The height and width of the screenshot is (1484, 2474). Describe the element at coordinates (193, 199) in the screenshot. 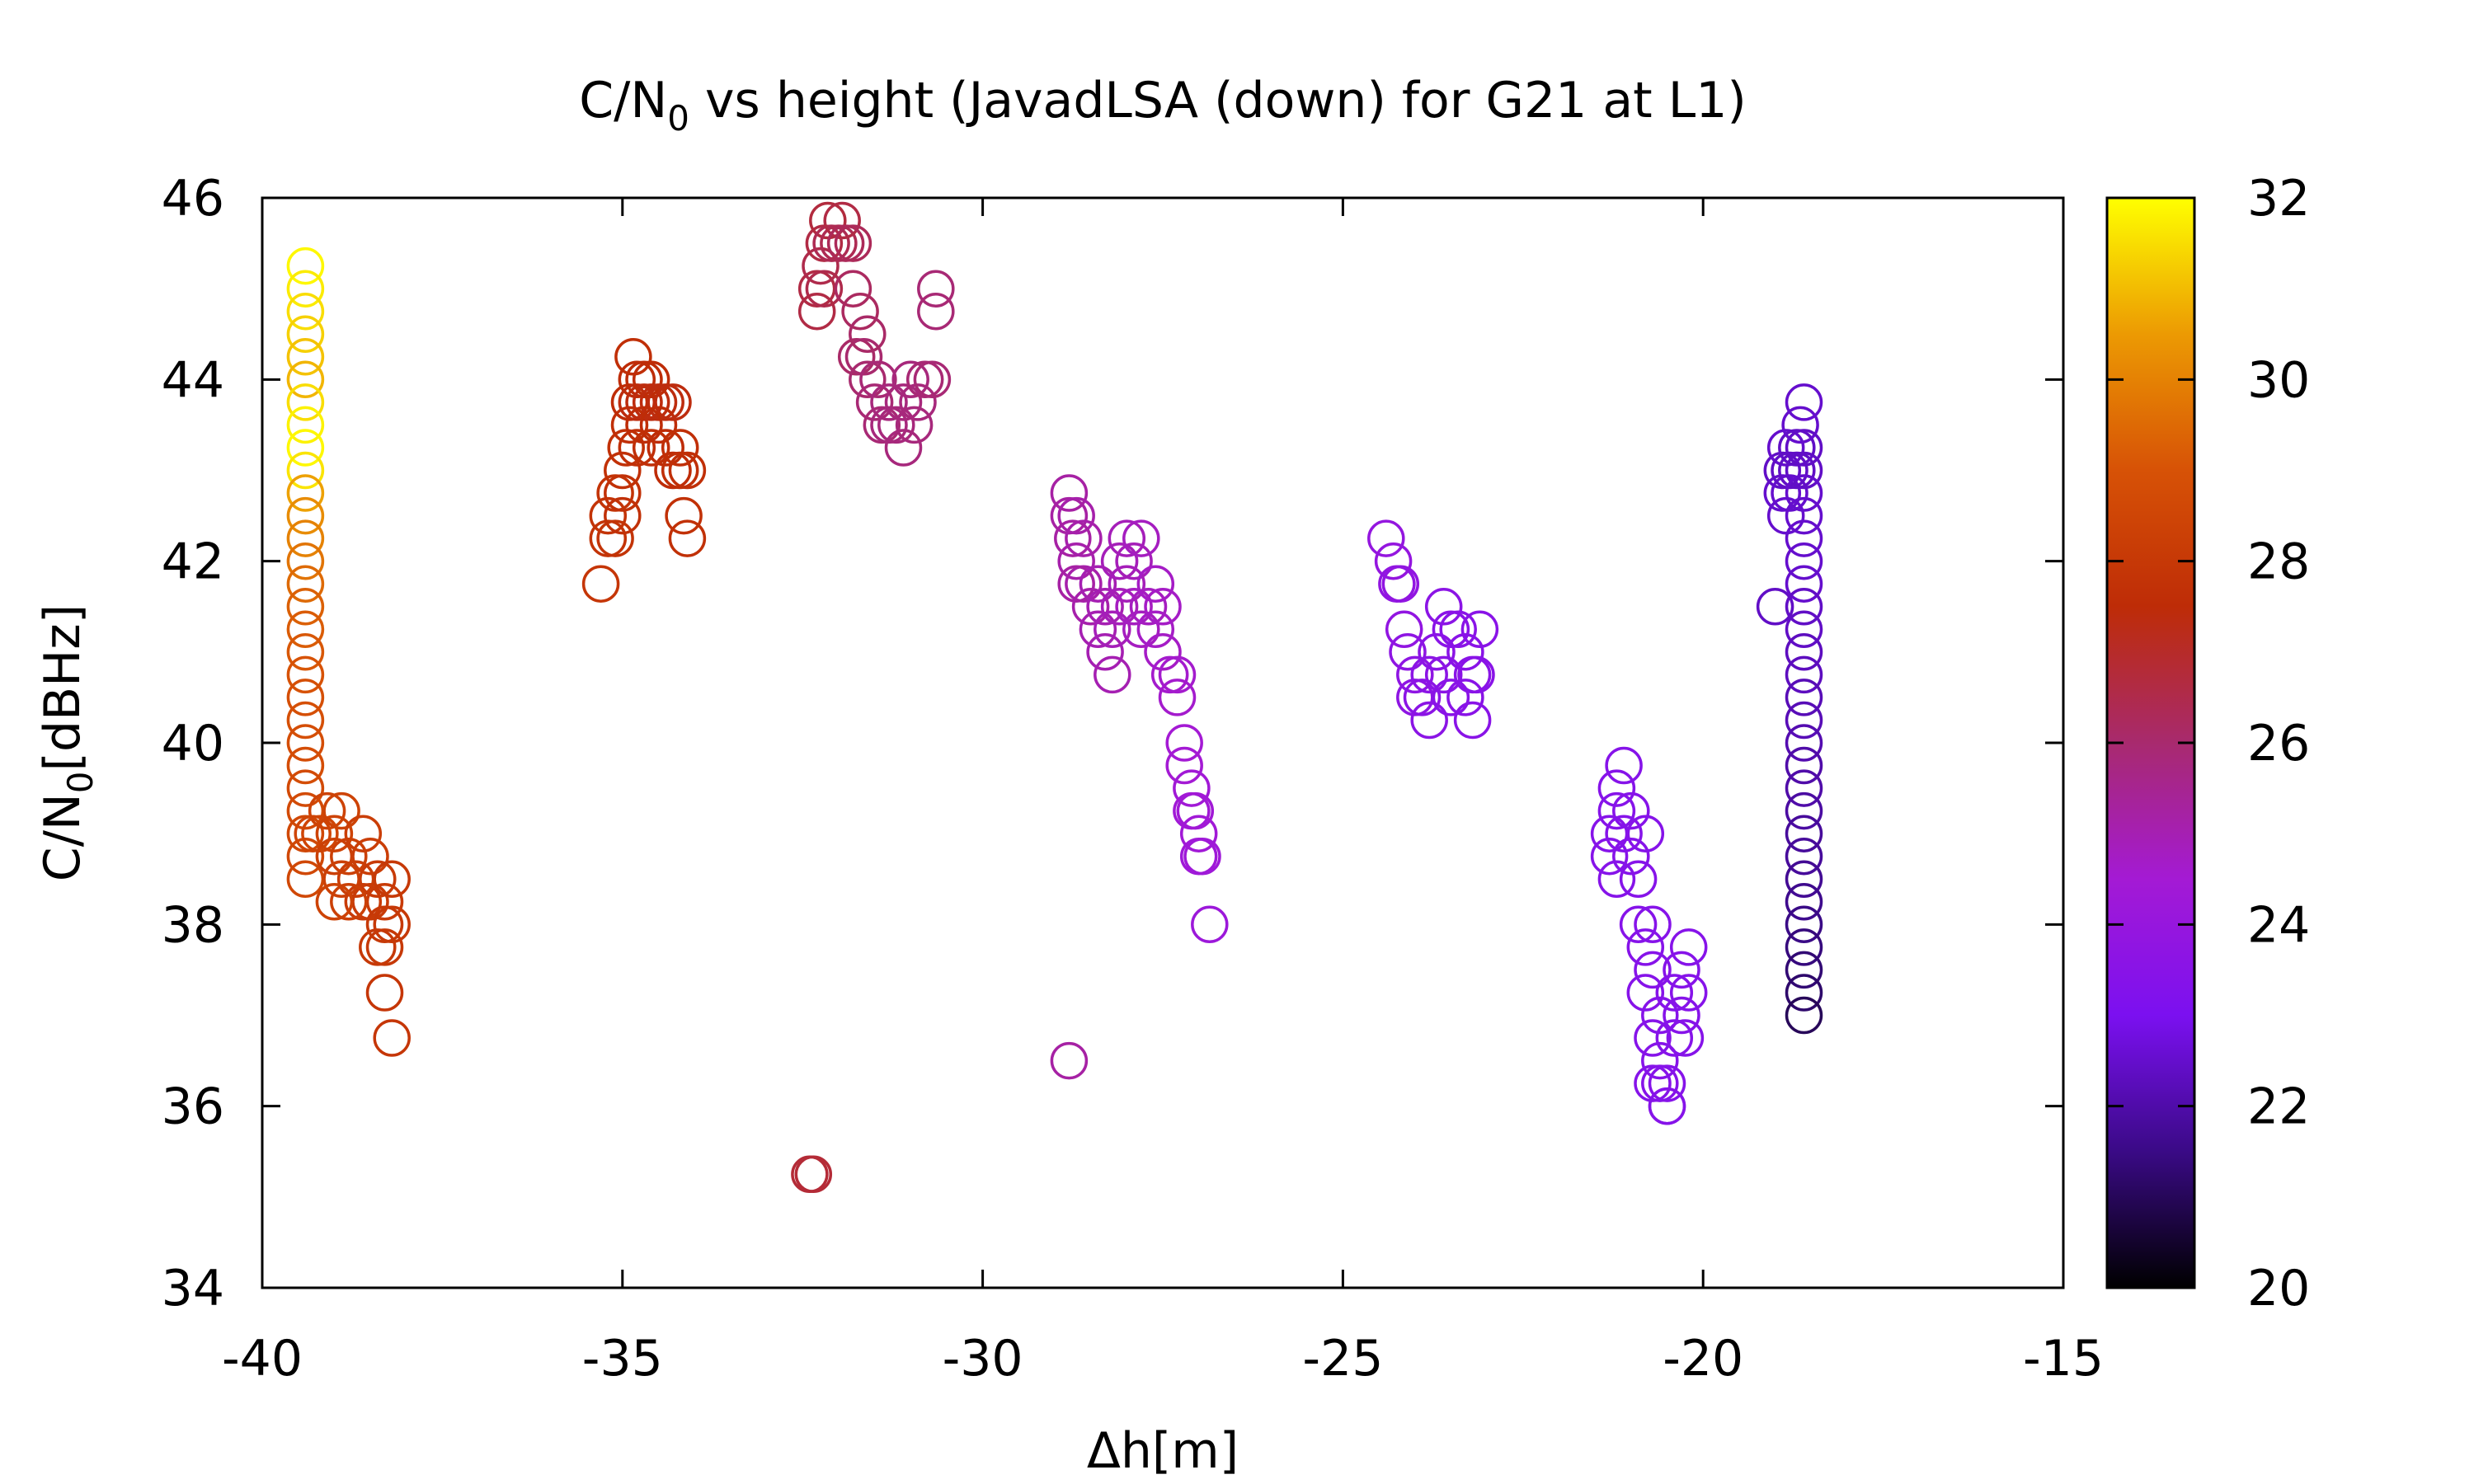

I see `y-tick-label: 46` at that location.